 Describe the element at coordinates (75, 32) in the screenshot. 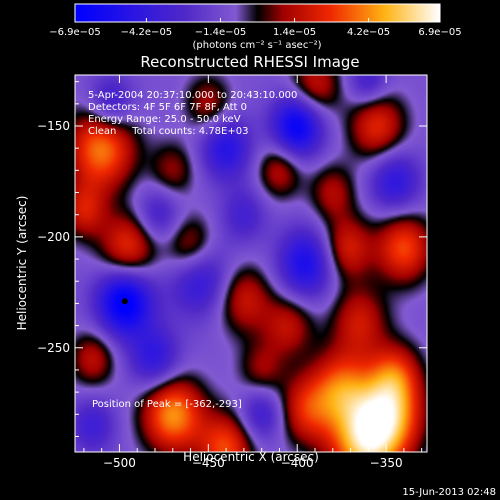

I see `colorbar-tick-label: −6.9e−05` at that location.